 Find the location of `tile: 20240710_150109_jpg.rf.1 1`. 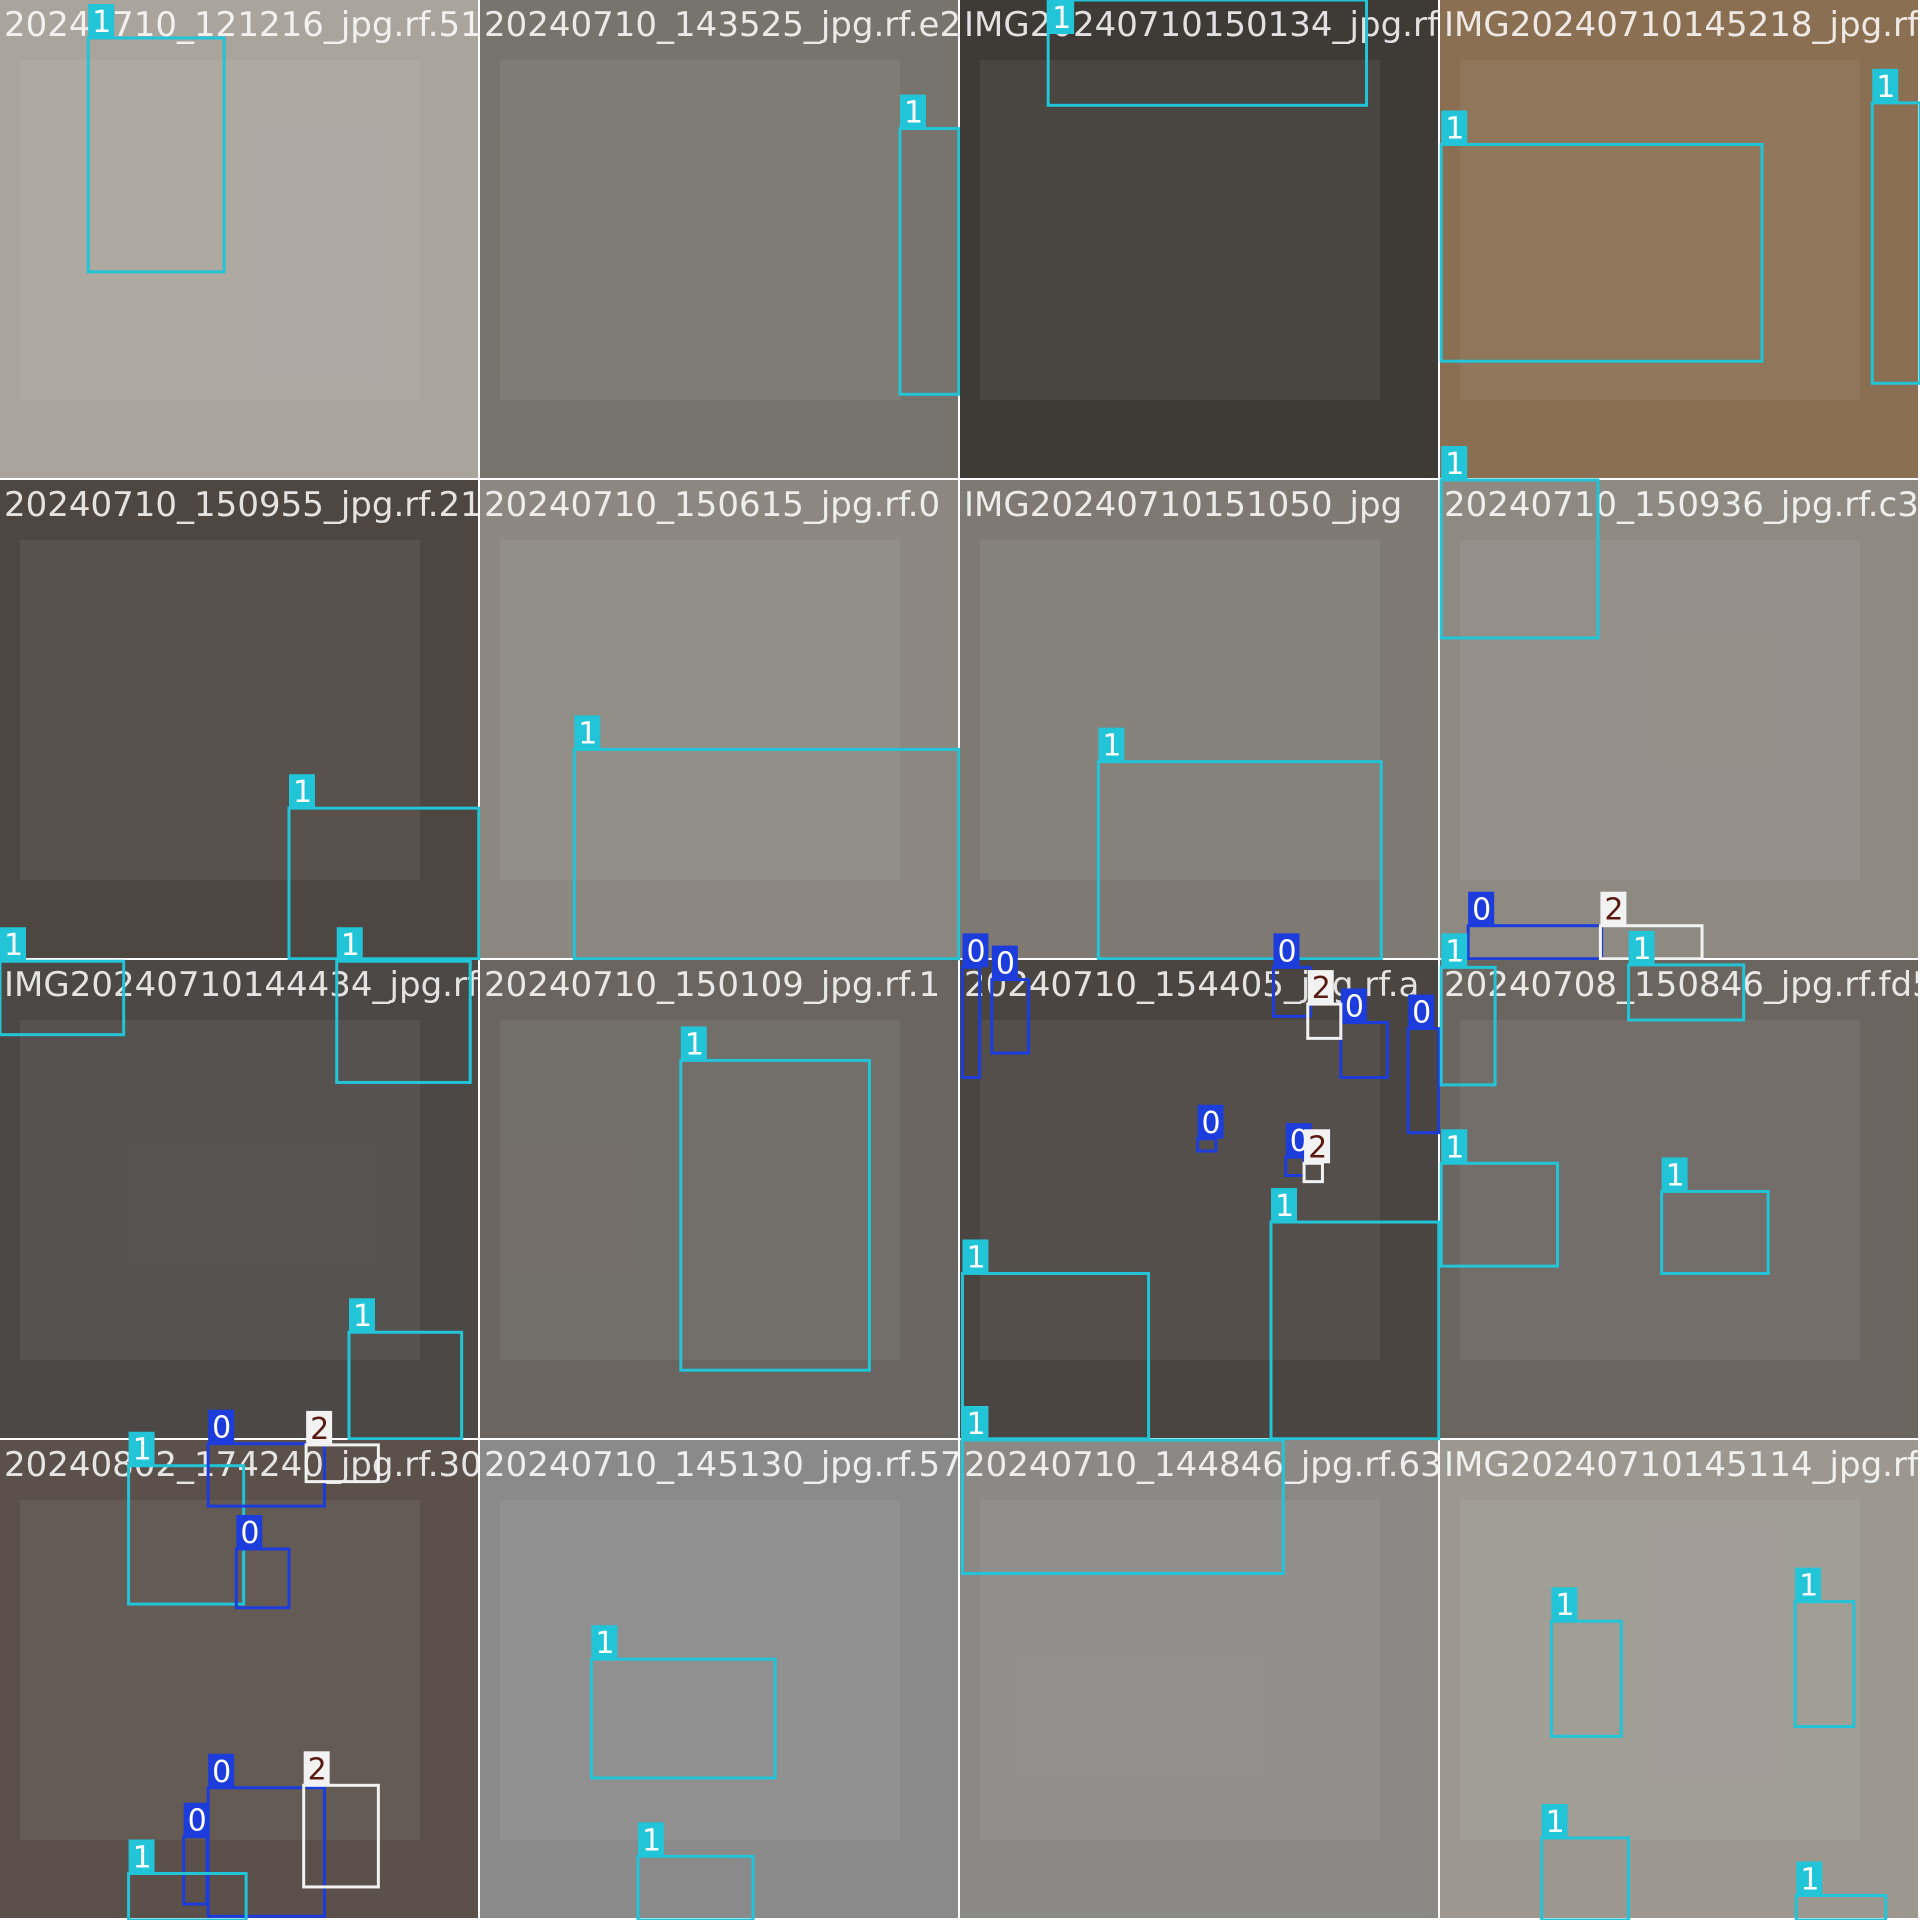

tile: 20240710_150109_jpg.rf.1 1 is located at coordinates (719, 1199).